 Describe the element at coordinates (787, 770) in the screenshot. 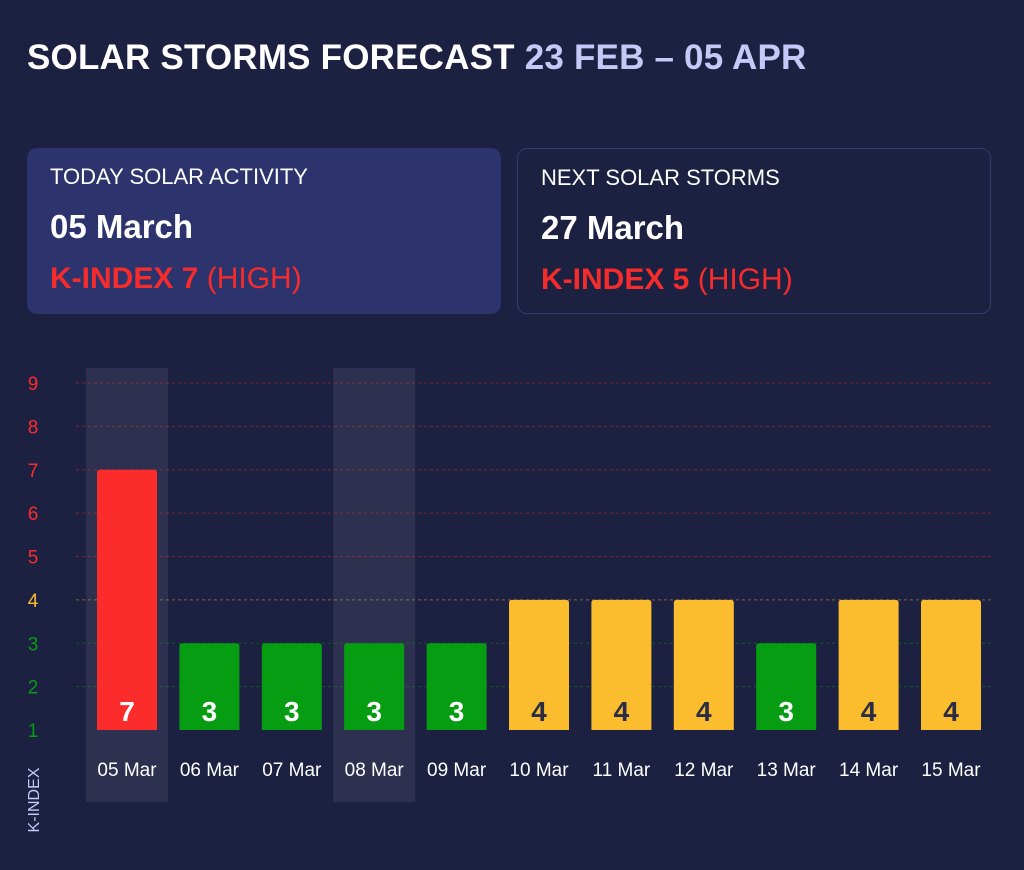

I see `x-tick-label: 13 Mar` at that location.